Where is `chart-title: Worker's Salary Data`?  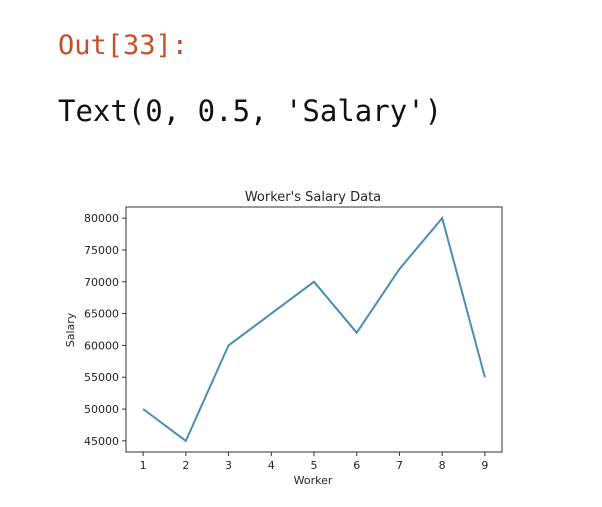 chart-title: Worker's Salary Data is located at coordinates (313, 197).